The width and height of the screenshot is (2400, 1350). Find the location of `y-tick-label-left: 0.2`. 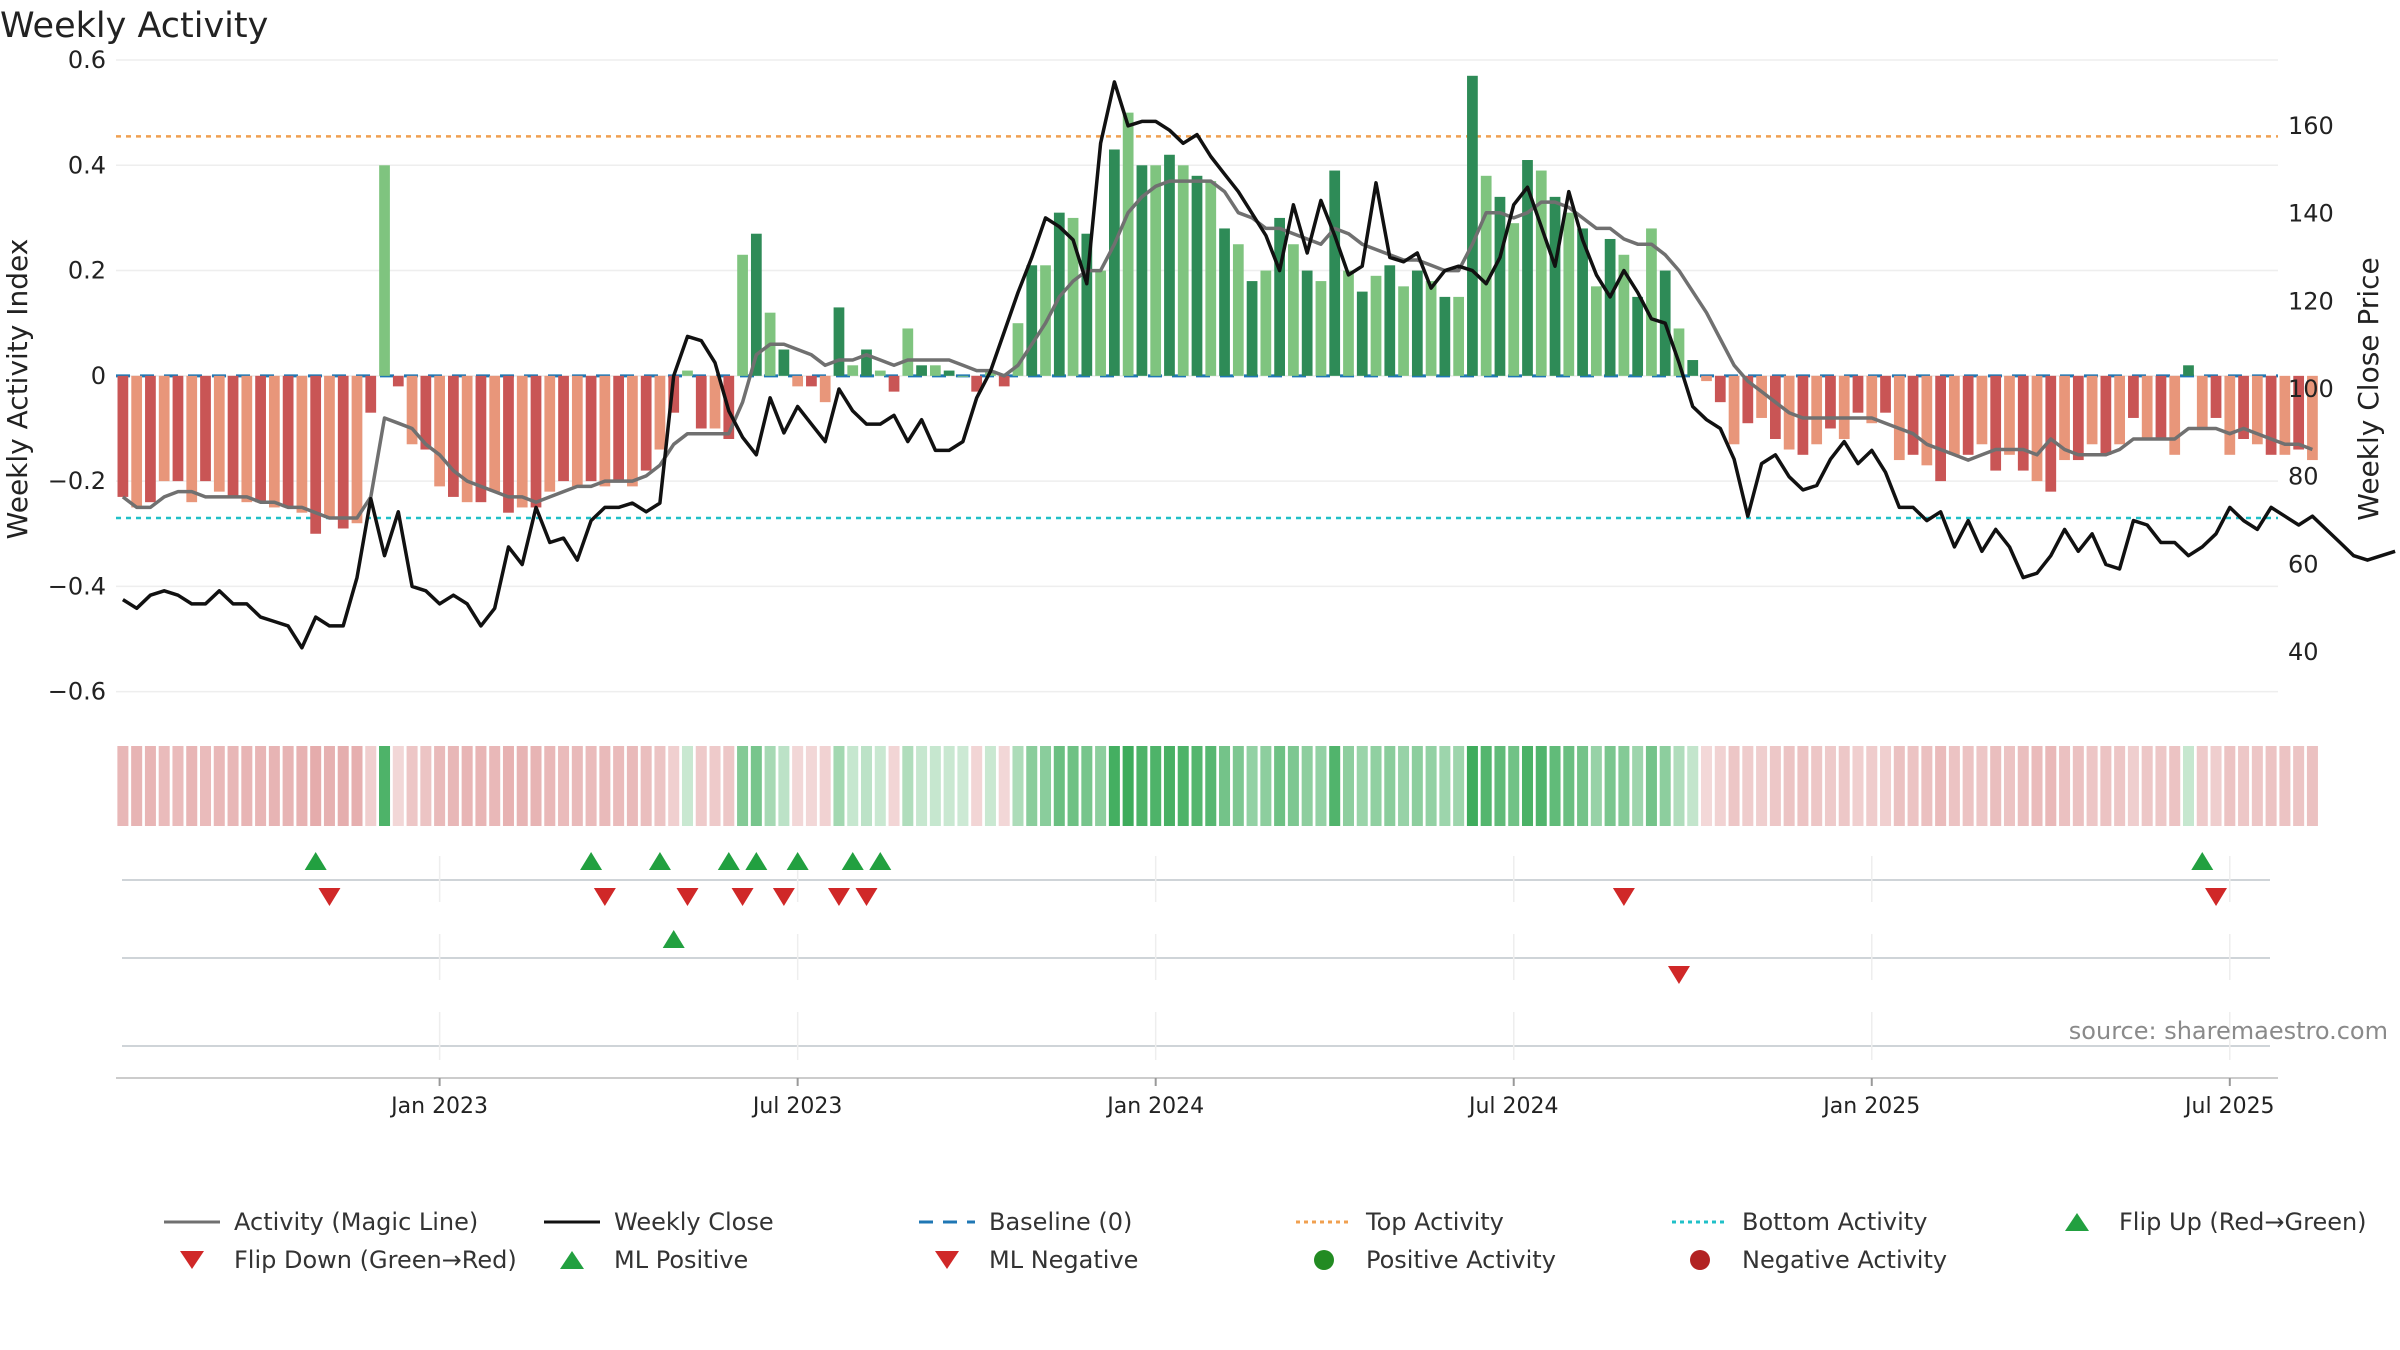

y-tick-label-left: 0.2 is located at coordinates (87, 271).